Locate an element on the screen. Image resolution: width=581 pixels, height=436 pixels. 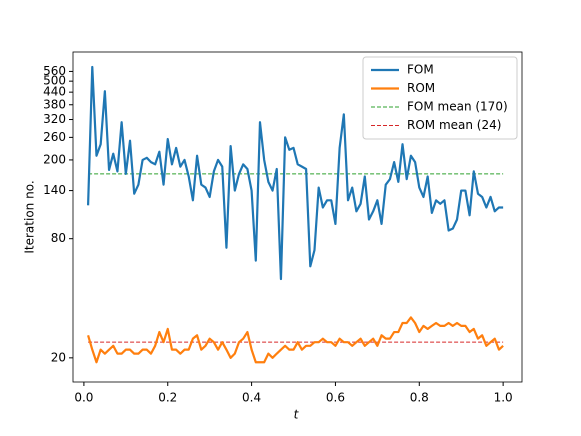
y-tick-label: 560 is located at coordinates (54, 71).